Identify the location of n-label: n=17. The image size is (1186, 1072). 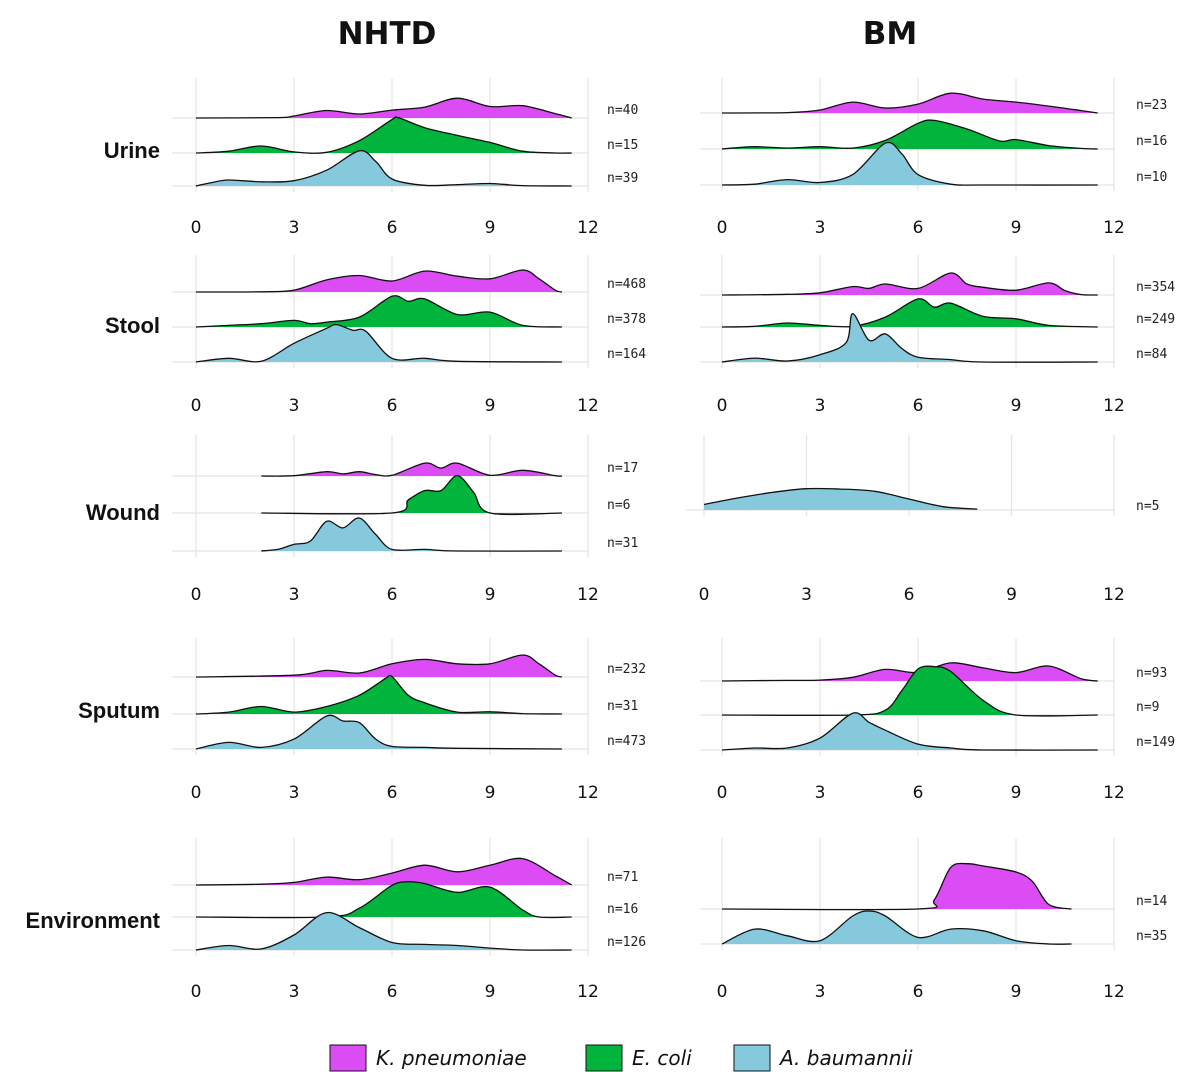
(622, 468).